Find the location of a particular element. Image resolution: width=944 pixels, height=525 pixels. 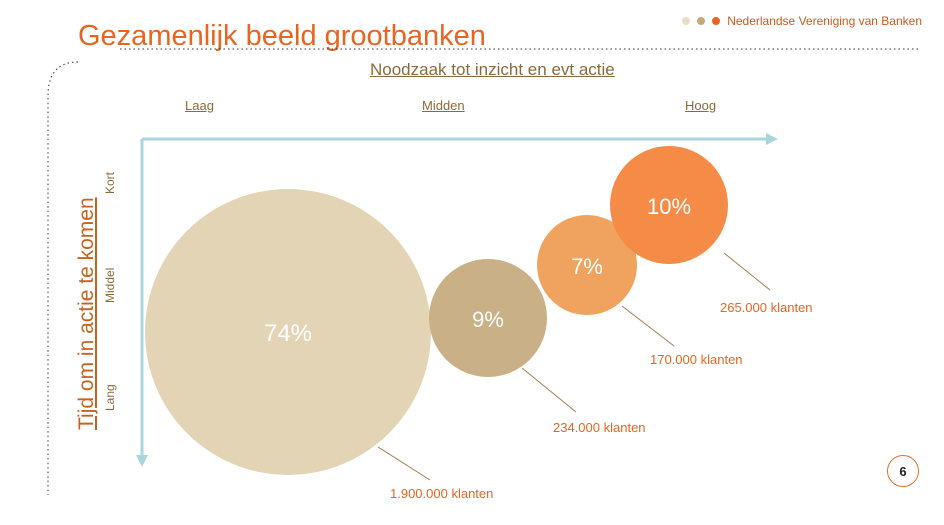

organization-brand: Nederlandse Vereniging van Banken is located at coordinates (802, 21).